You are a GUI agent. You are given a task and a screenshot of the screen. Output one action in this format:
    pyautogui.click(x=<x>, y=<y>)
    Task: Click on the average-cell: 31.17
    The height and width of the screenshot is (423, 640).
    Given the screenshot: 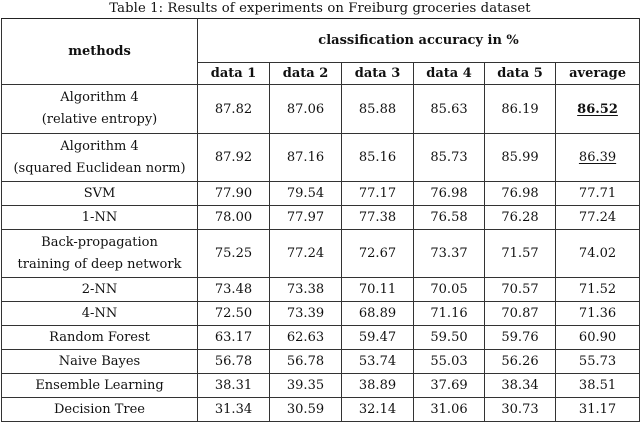 What is the action you would take?
    pyautogui.click(x=597, y=409)
    